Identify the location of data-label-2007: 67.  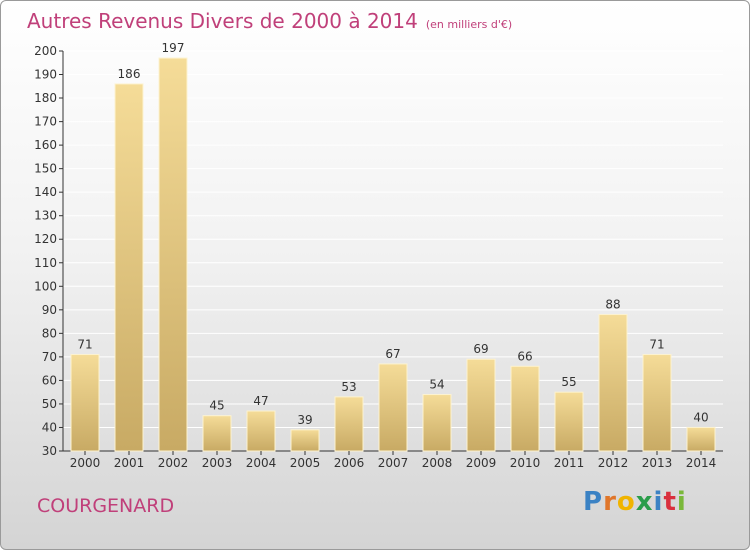
(392, 354).